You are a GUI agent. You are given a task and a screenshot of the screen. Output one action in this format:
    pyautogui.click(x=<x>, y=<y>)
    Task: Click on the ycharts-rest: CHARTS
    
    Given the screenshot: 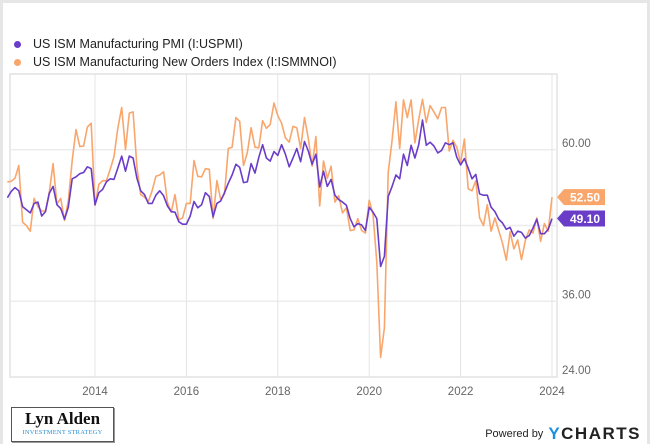 What is the action you would take?
    pyautogui.click(x=601, y=433)
    